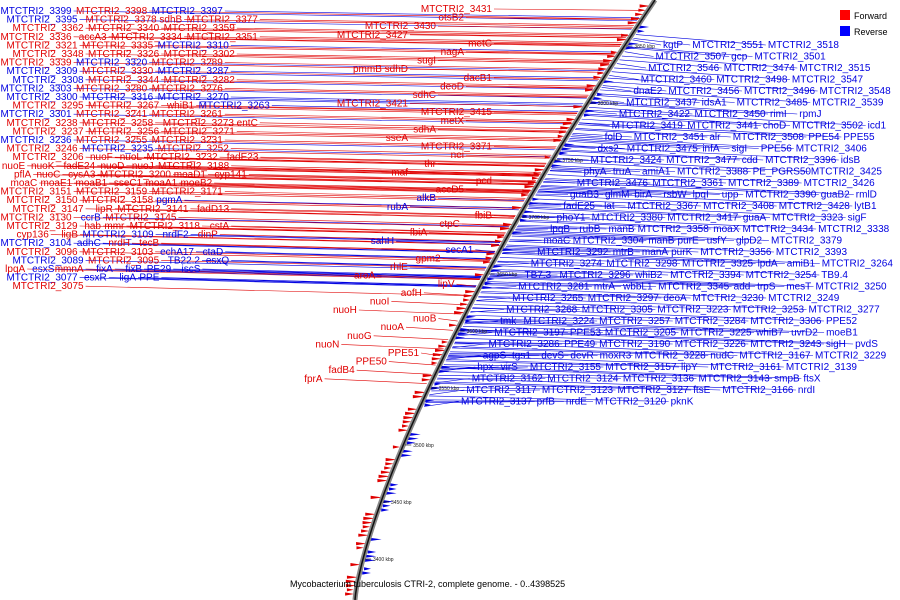 The height and width of the screenshot is (600, 900). I want to click on gene-label: fixA, so click(104, 269).